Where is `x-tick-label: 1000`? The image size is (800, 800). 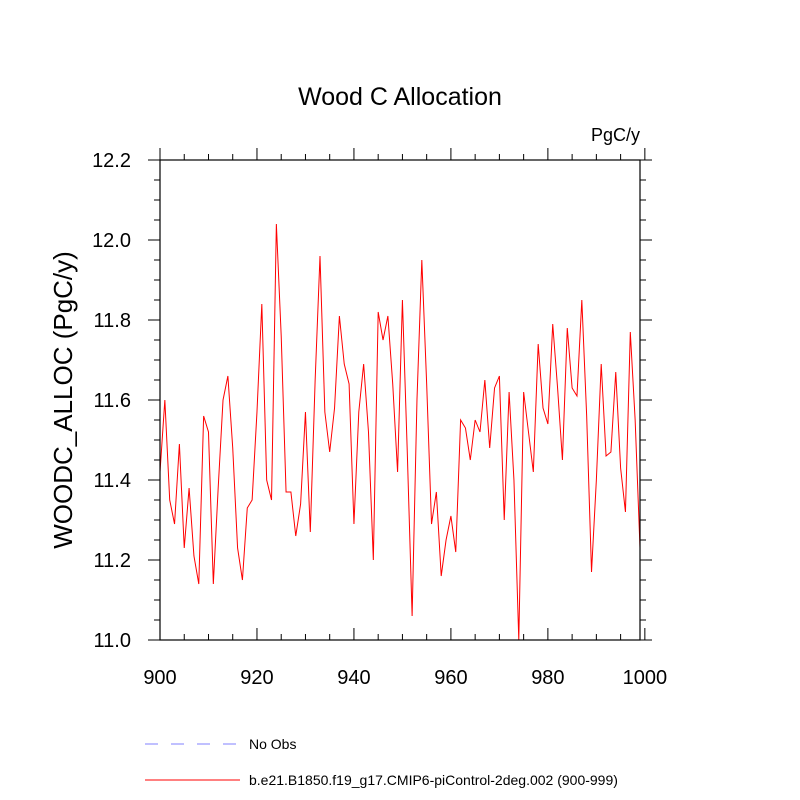
x-tick-label: 1000 is located at coordinates (645, 678).